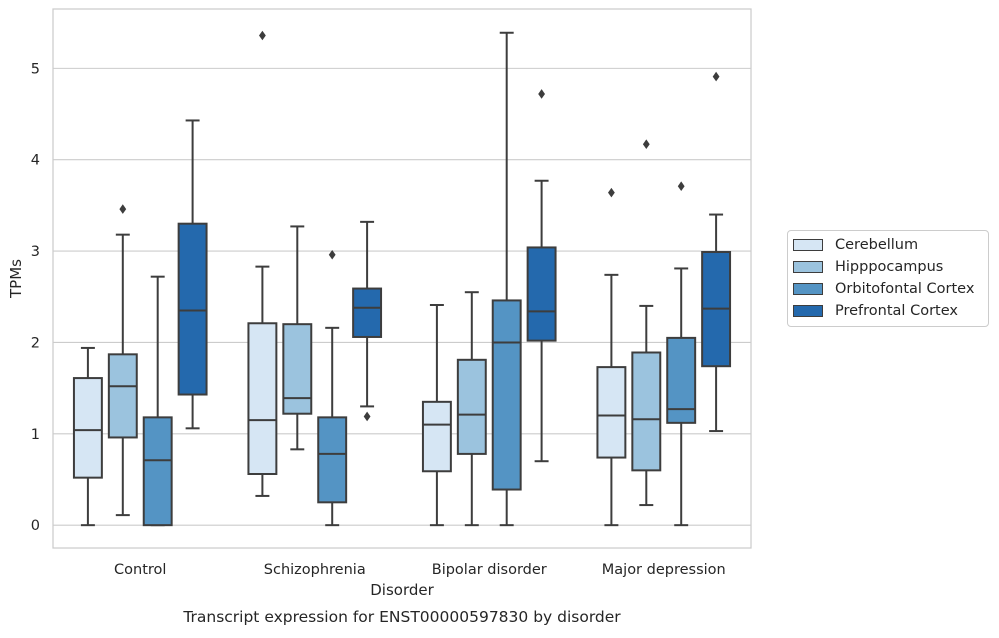 The image size is (999, 638). I want to click on legend-label-orbitofrontal-cortex: Orbitofontal Cortex, so click(905, 289).